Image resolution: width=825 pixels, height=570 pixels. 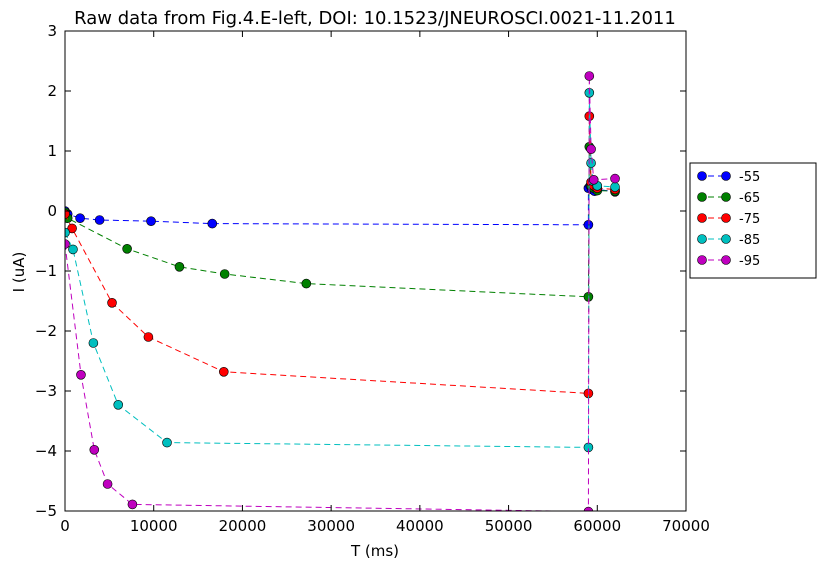 What do you see at coordinates (46, 331) in the screenshot?
I see `y-tick-label: −2` at bounding box center [46, 331].